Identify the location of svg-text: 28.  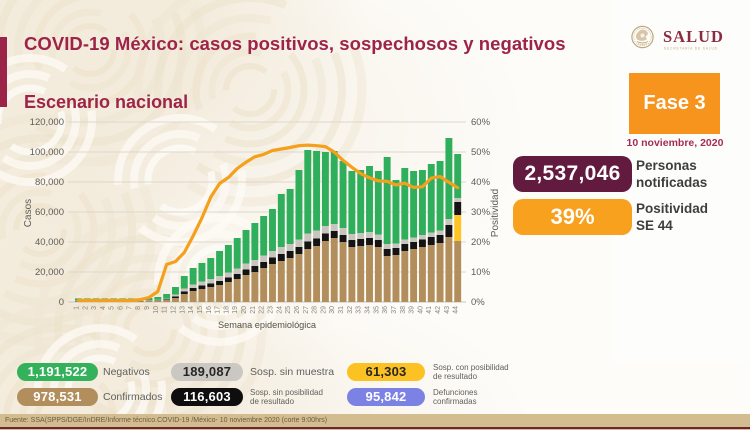
(315, 310).